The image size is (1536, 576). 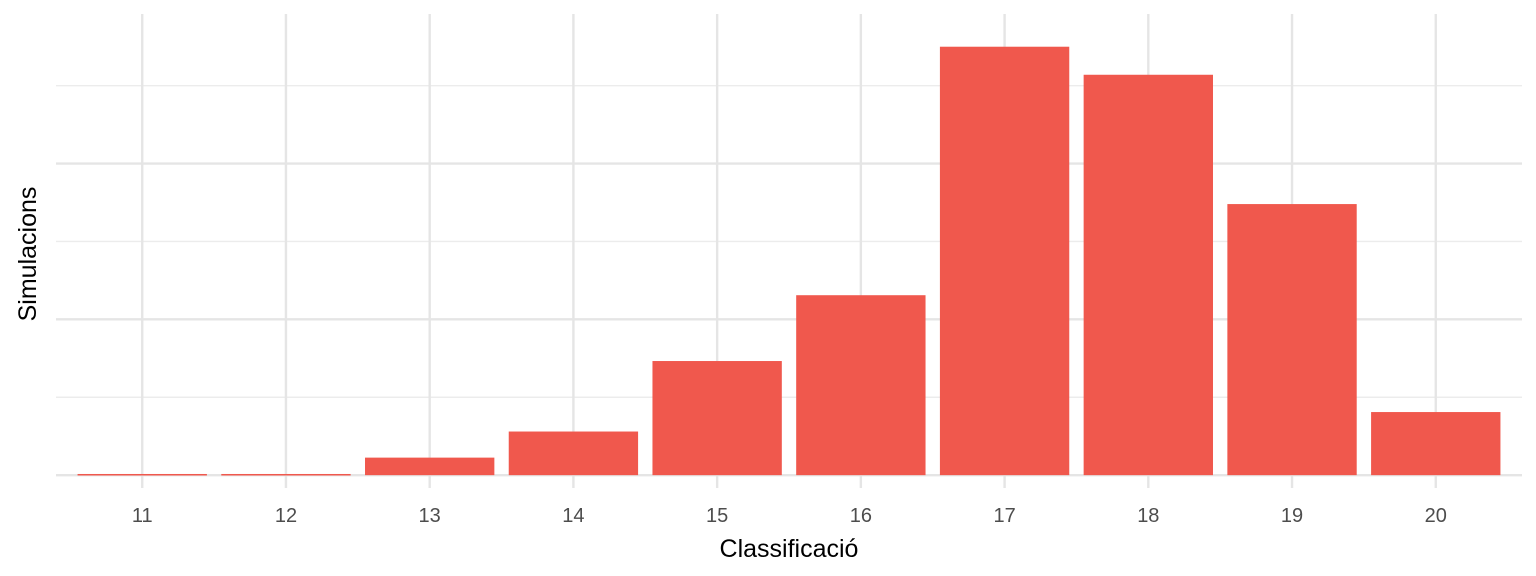 What do you see at coordinates (789, 549) in the screenshot?
I see `x-axis-title: Classificació` at bounding box center [789, 549].